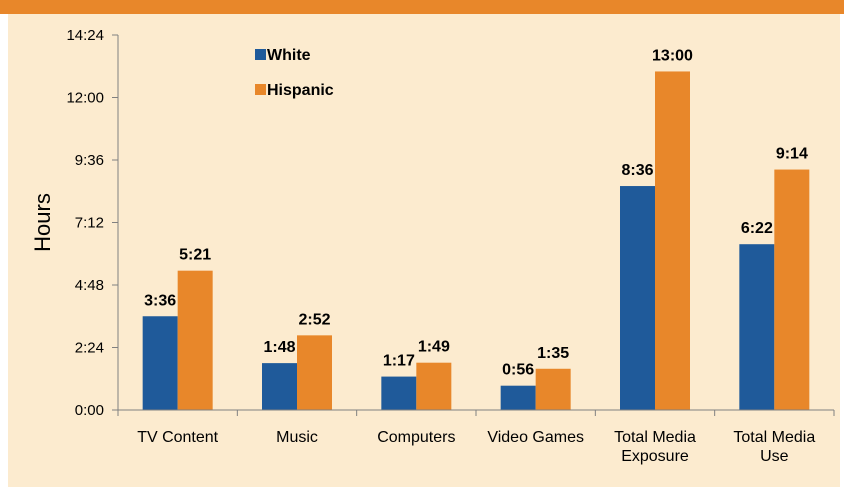 This screenshot has width=844, height=487. I want to click on data-label-hispanic-3: 1:35, so click(553, 353).